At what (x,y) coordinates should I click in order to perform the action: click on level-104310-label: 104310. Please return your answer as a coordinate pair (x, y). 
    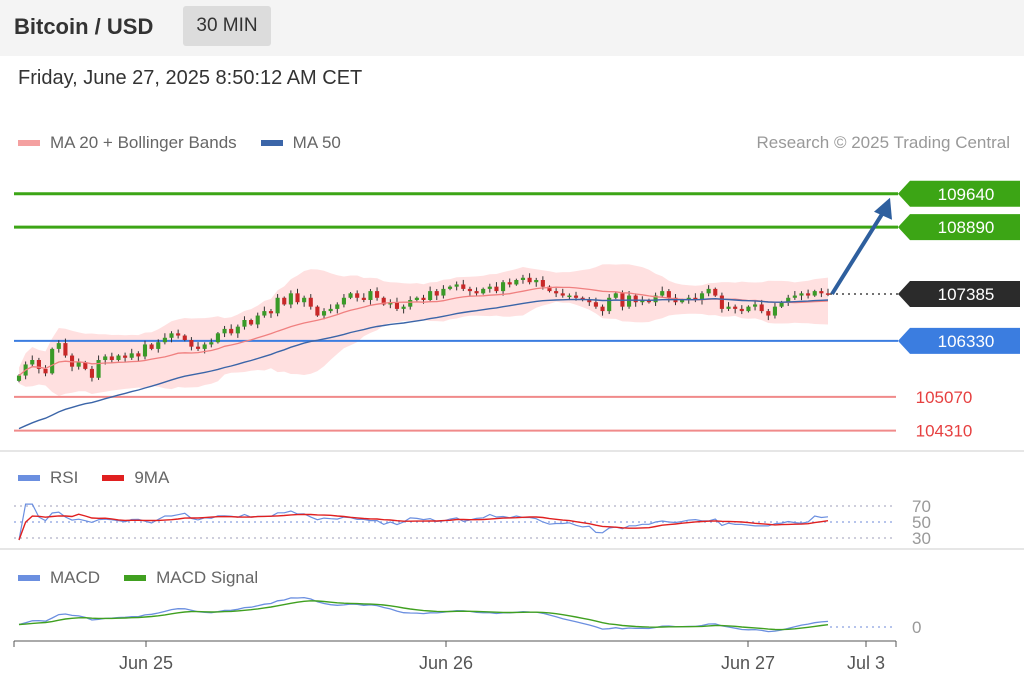
    Looking at the image, I should click on (944, 431).